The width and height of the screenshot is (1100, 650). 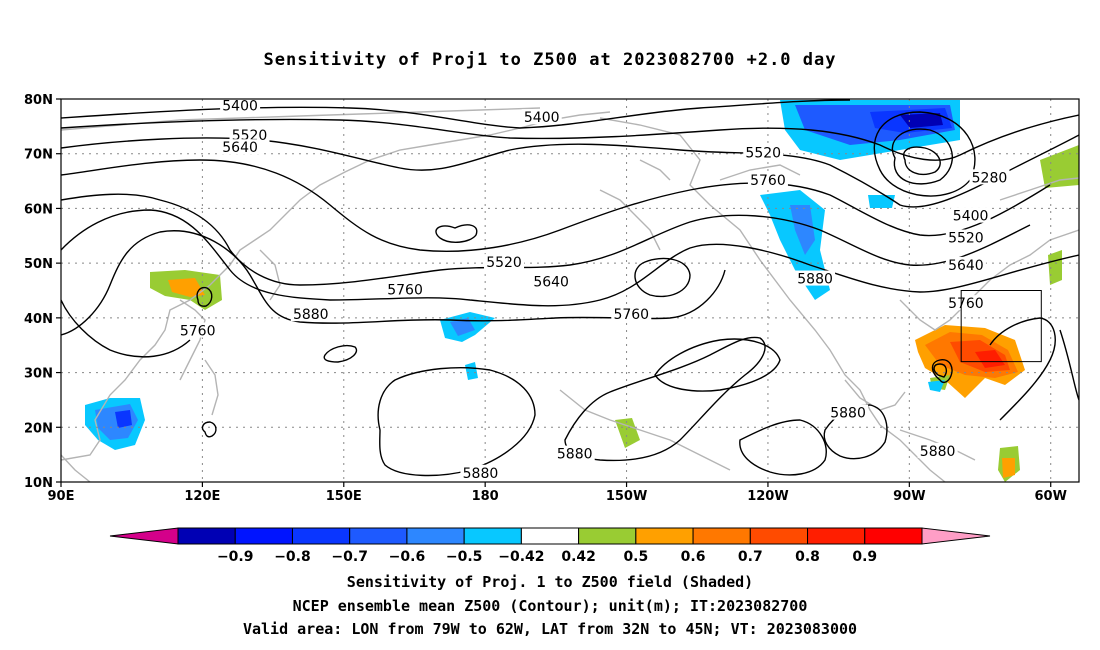 What do you see at coordinates (626, 496) in the screenshot?
I see `lon-label: 150W` at bounding box center [626, 496].